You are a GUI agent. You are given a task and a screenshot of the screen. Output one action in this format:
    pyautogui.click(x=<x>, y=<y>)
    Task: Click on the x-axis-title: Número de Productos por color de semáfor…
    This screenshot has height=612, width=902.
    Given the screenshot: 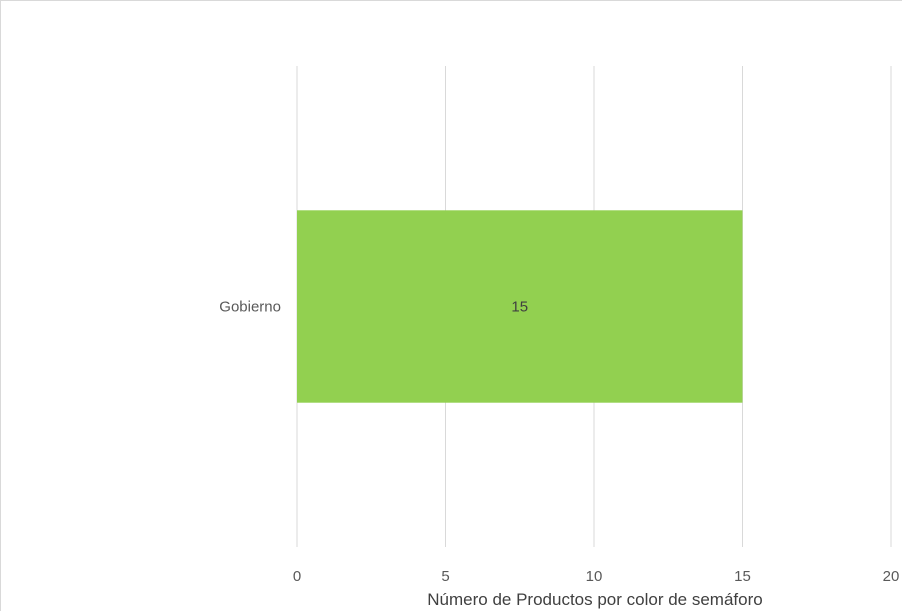 What is the action you would take?
    pyautogui.click(x=594, y=599)
    